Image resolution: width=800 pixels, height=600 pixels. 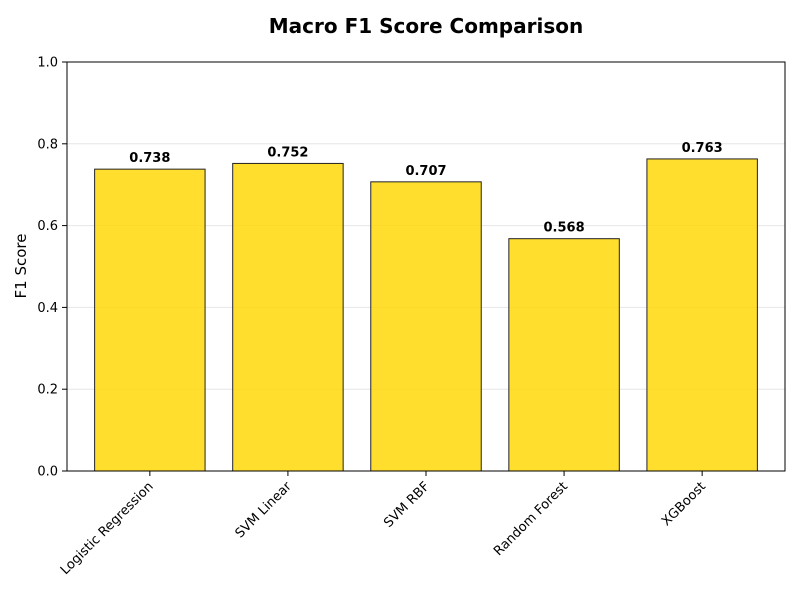 What do you see at coordinates (47, 226) in the screenshot?
I see `y-tick-label: 0.6` at bounding box center [47, 226].